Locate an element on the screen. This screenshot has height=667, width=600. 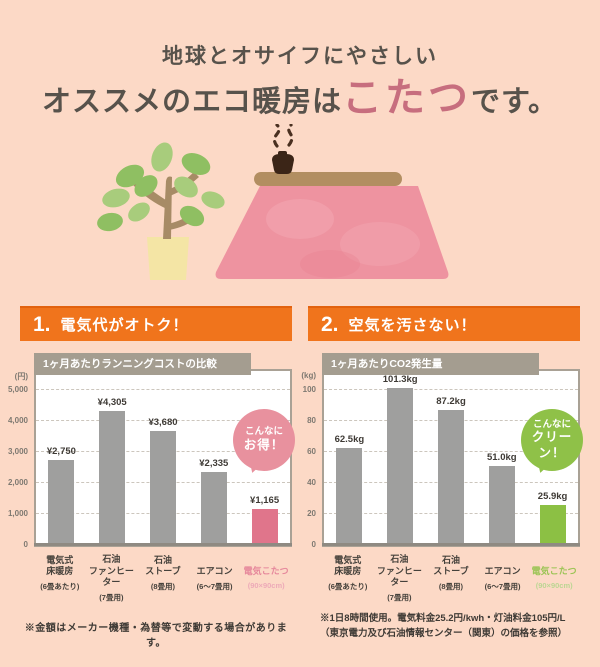
plot-area: ¥2,750 ¥4,305 ¥3,680 ¥2,335 ¥1,165 is located at coordinates (163, 458).